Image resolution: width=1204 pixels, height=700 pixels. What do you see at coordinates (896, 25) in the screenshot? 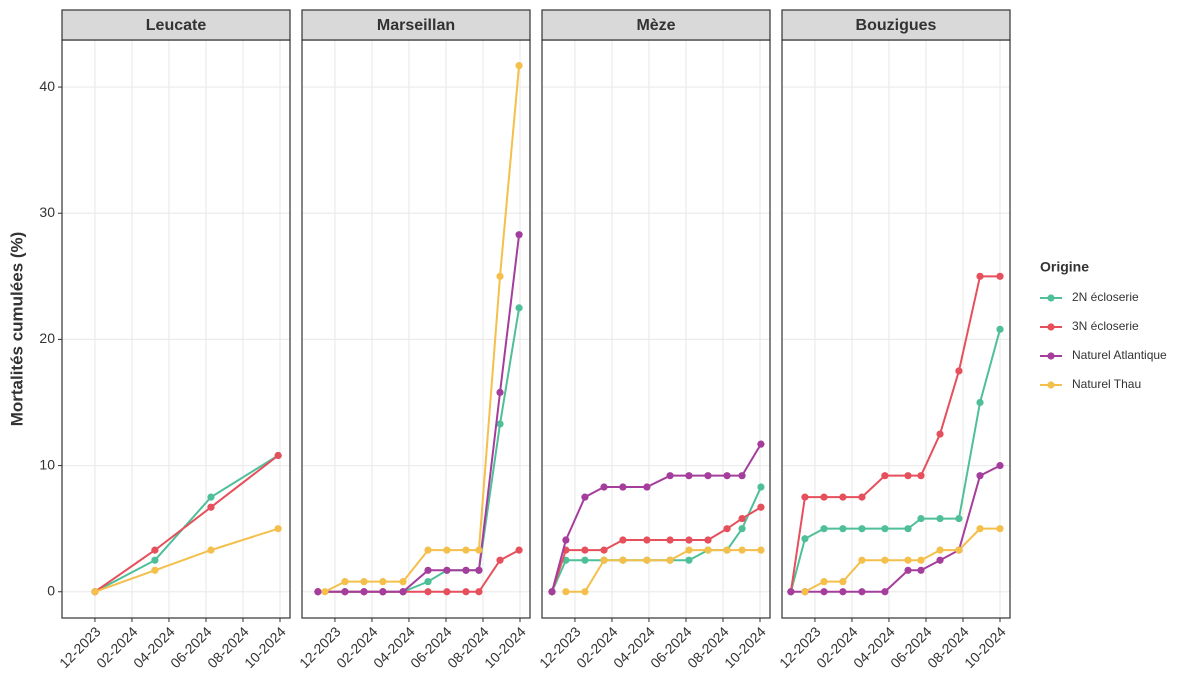
I see `strip-label: Bouzigues` at bounding box center [896, 25].